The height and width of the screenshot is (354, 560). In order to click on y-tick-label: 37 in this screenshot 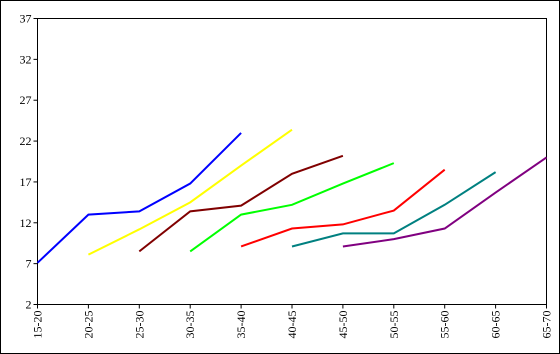, I will do `click(26, 19)`.